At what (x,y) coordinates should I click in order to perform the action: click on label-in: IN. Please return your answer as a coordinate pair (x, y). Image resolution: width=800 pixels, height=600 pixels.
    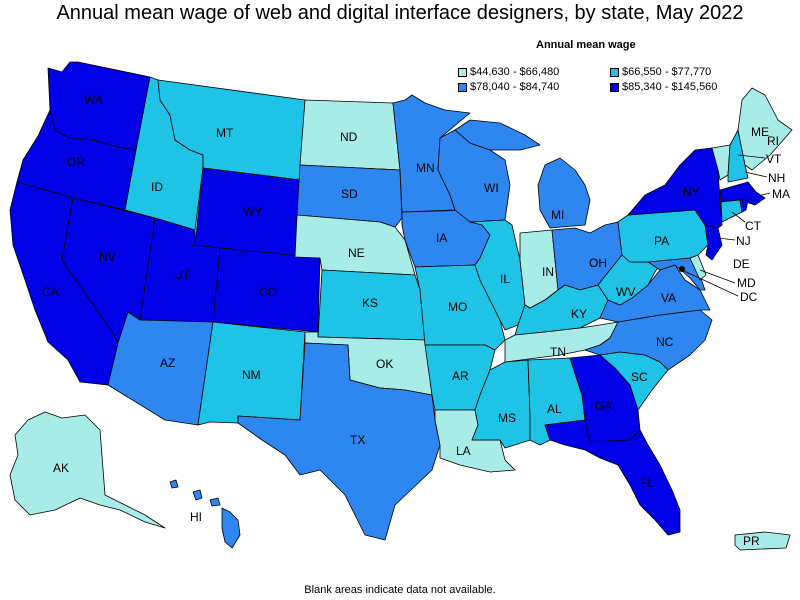
    Looking at the image, I should click on (548, 272).